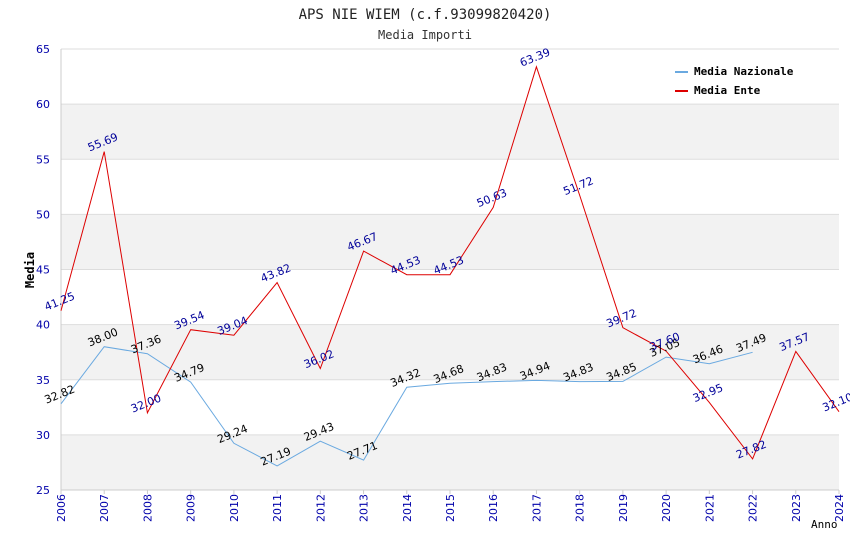 The width and height of the screenshot is (850, 550). I want to click on chart-title: APS NIE WIEM (c.f.93099820420), so click(425, 15).